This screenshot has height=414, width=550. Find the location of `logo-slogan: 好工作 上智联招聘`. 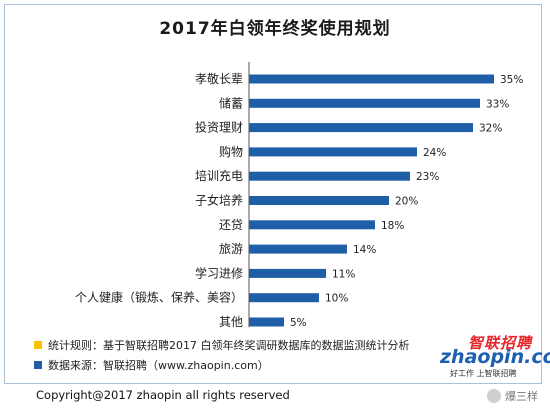

logo-slogan: 好工作 上智联招聘 is located at coordinates (483, 373).